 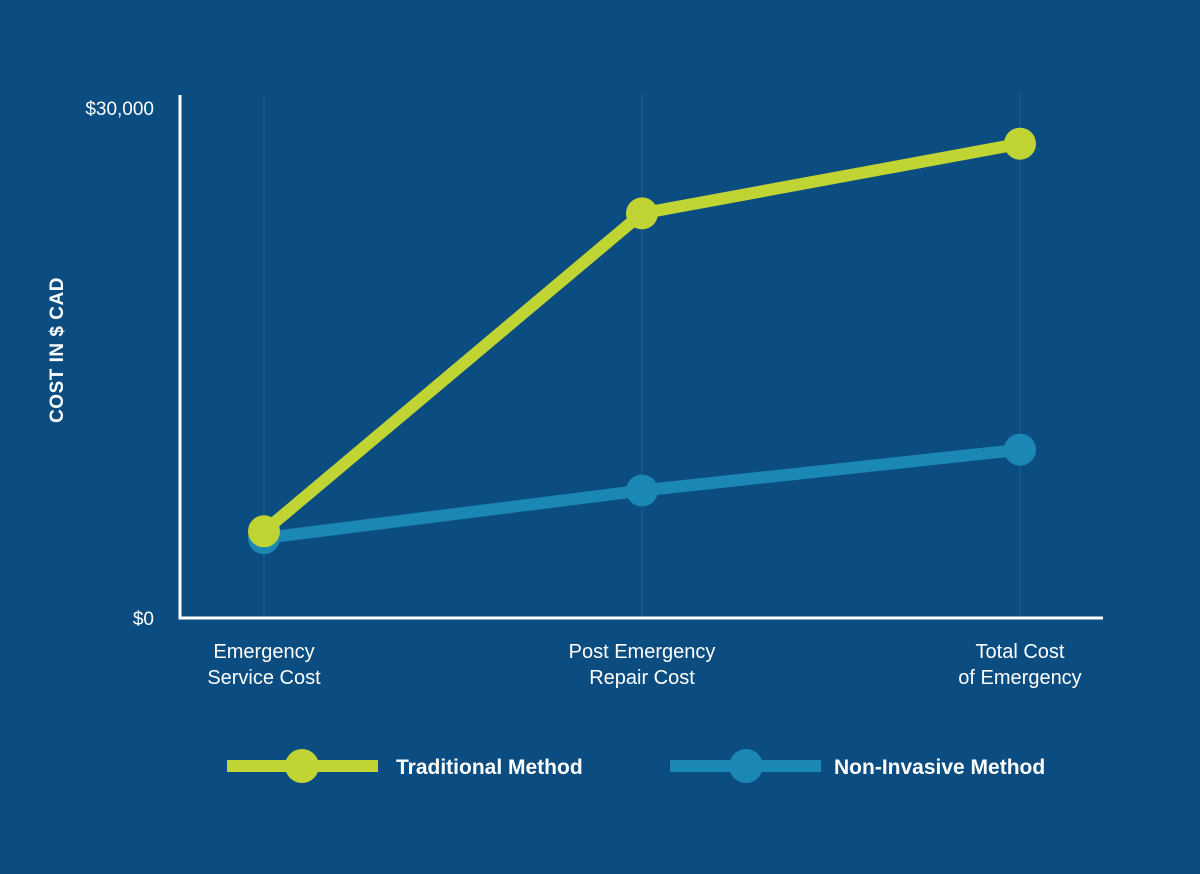 I want to click on y-tick-labels: $0 $30,000, so click(x=119, y=364).